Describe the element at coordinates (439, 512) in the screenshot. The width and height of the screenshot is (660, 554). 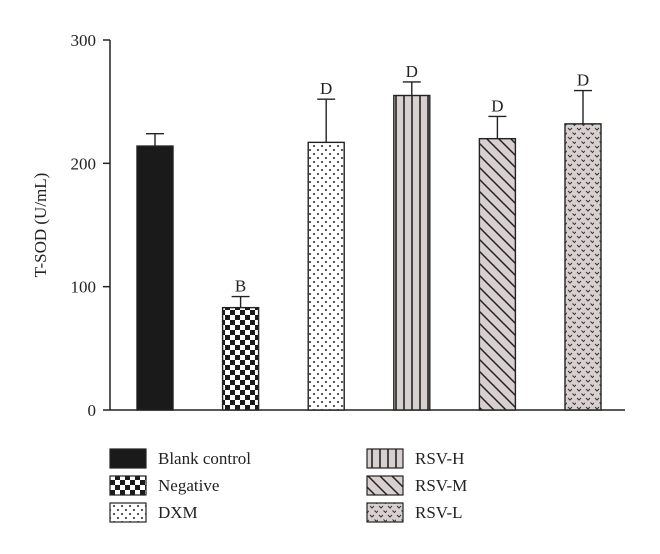
I see `legend-label-5: RSV-L` at that location.